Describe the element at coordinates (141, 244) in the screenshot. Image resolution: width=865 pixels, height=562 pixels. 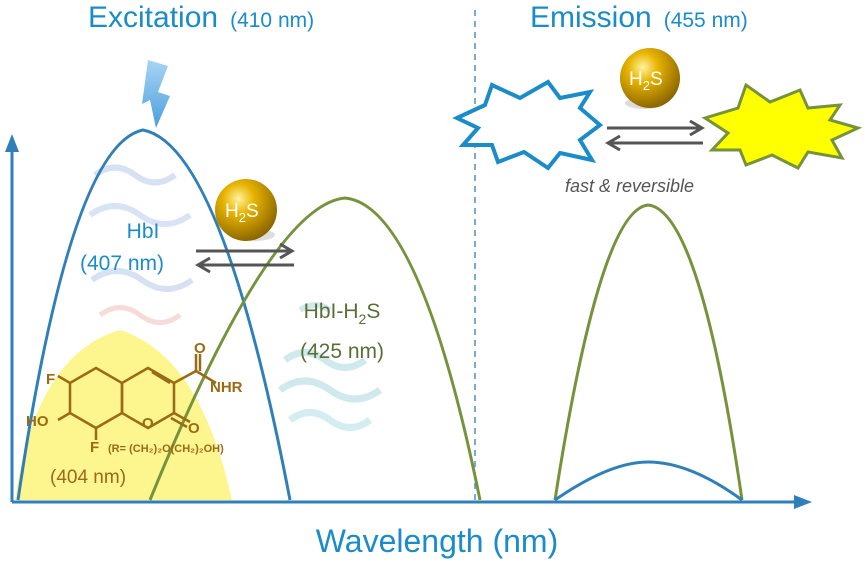
I see `protein-structure-icon` at that location.